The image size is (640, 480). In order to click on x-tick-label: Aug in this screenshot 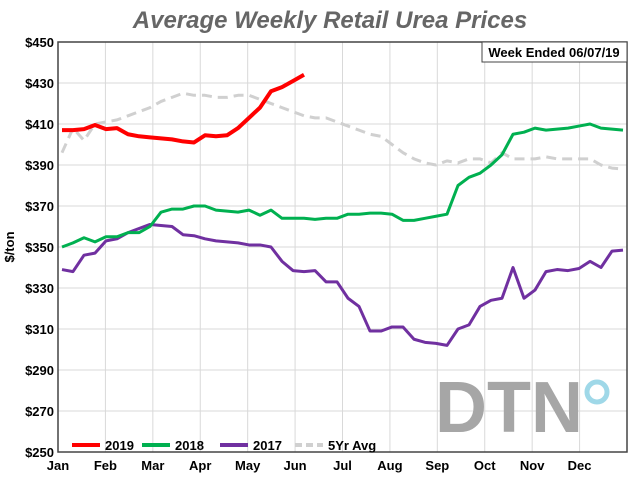, I will do `click(389, 465)`.